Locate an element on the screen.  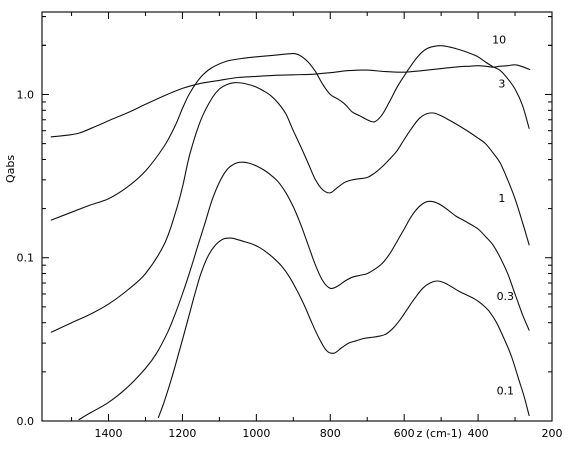
y-tick-label: 0.1 is located at coordinates (26, 258).